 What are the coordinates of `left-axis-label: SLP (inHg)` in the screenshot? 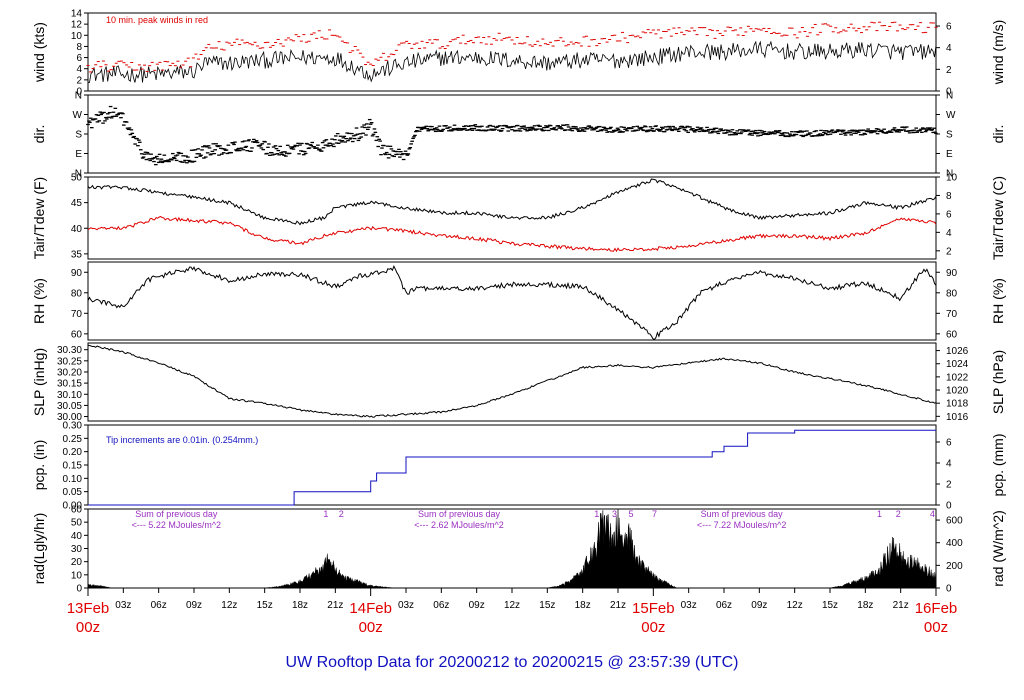 It's located at (39, 382).